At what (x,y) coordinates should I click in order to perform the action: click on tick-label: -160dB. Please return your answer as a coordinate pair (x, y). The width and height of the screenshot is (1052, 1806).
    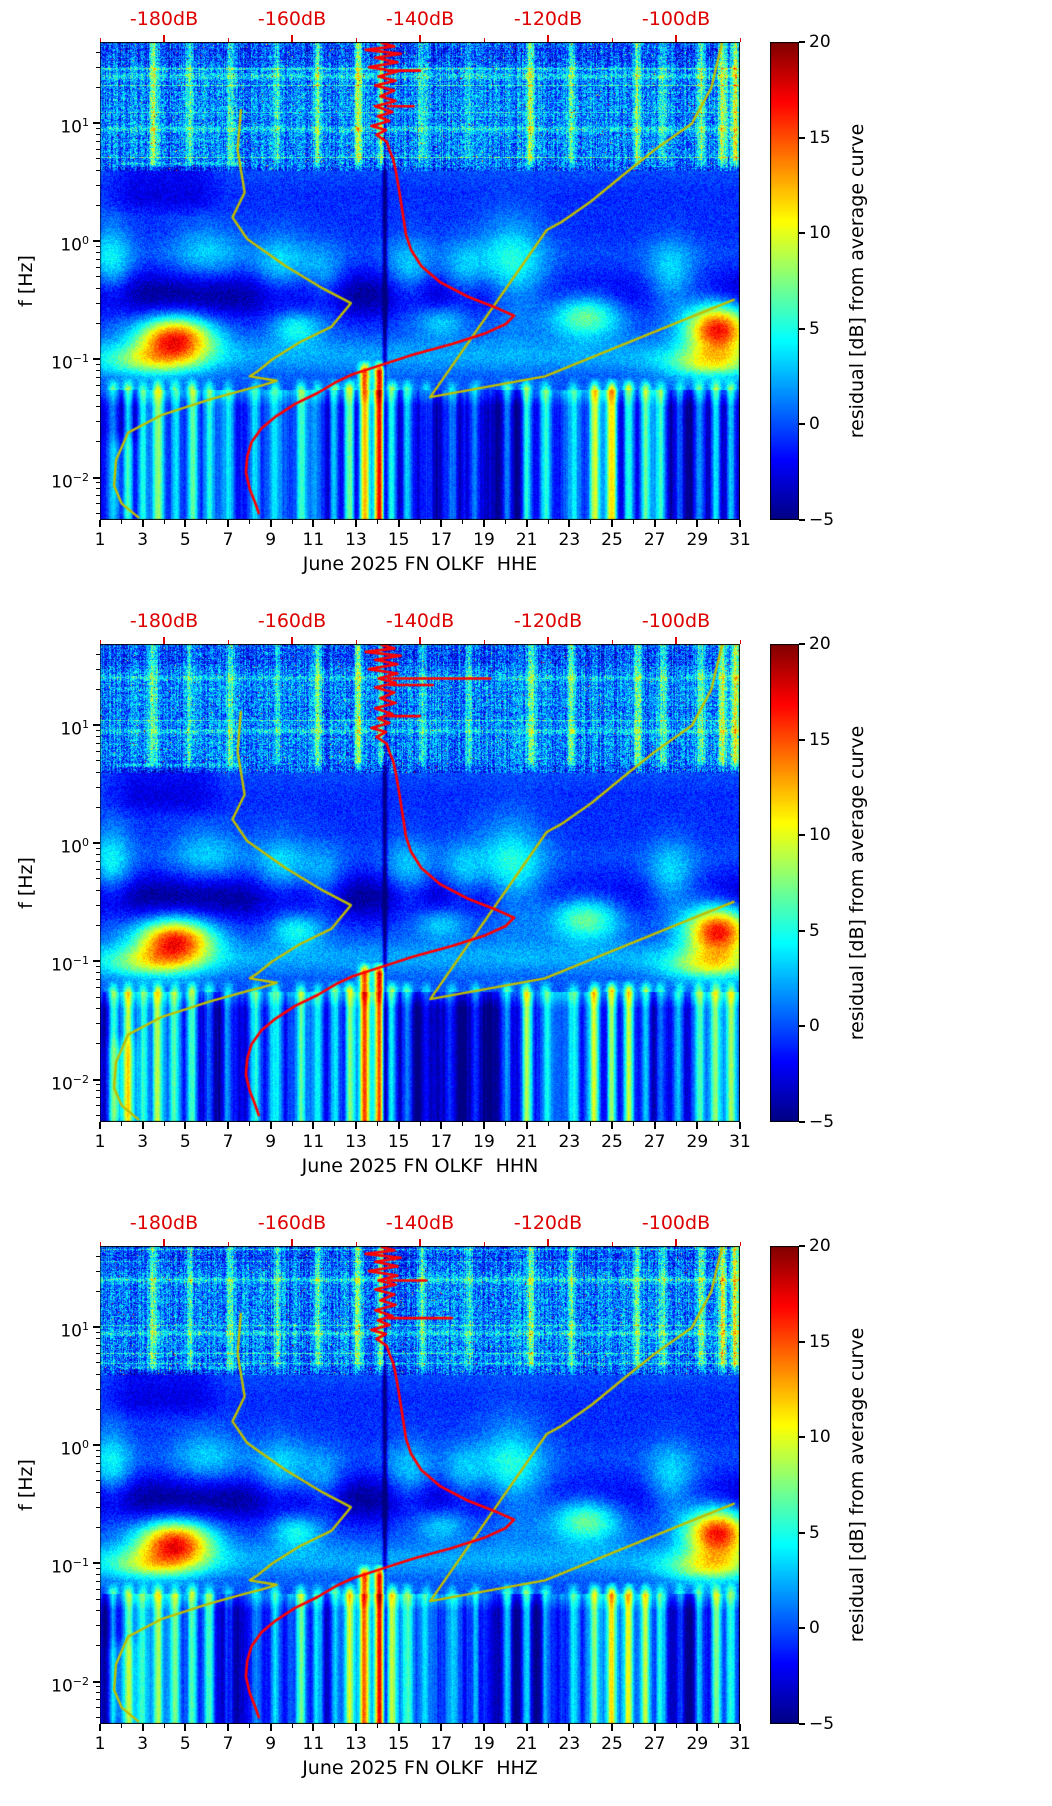
    Looking at the image, I should click on (292, 1223).